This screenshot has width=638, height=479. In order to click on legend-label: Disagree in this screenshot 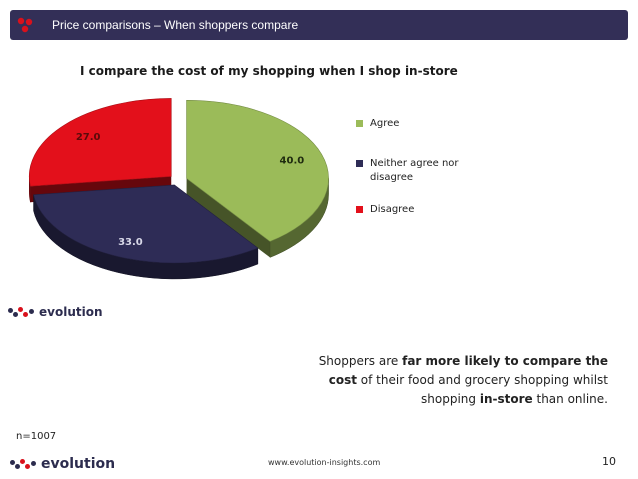, I will do `click(392, 209)`.